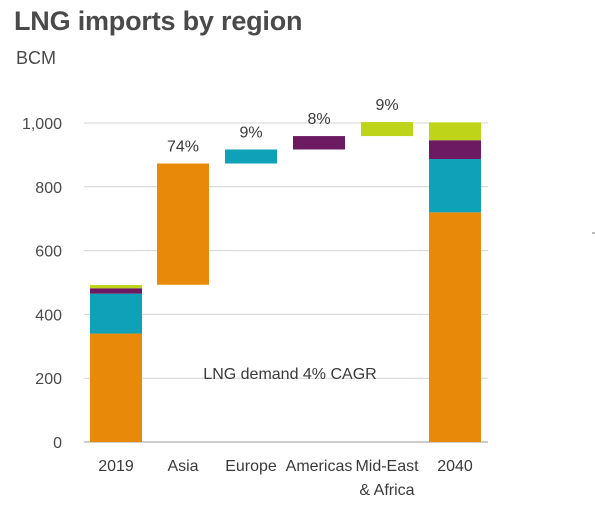 The image size is (595, 514). Describe the element at coordinates (48, 379) in the screenshot. I see `y-tick-label: 200` at that location.